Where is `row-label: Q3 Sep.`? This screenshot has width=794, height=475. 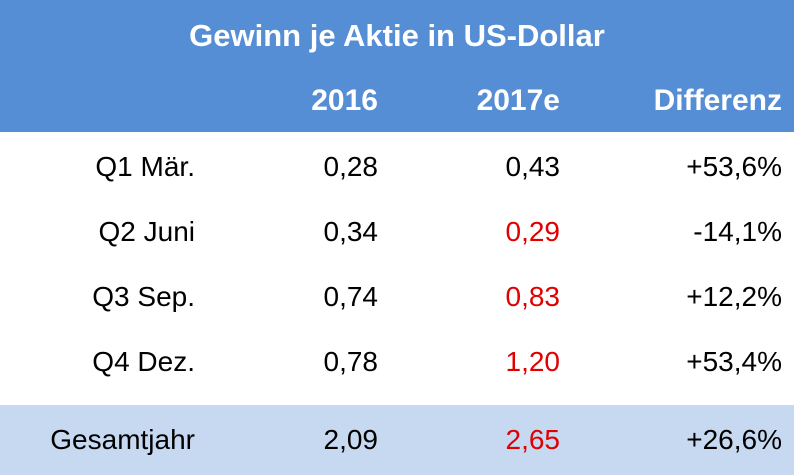 row-label: Q3 Sep. is located at coordinates (143, 296).